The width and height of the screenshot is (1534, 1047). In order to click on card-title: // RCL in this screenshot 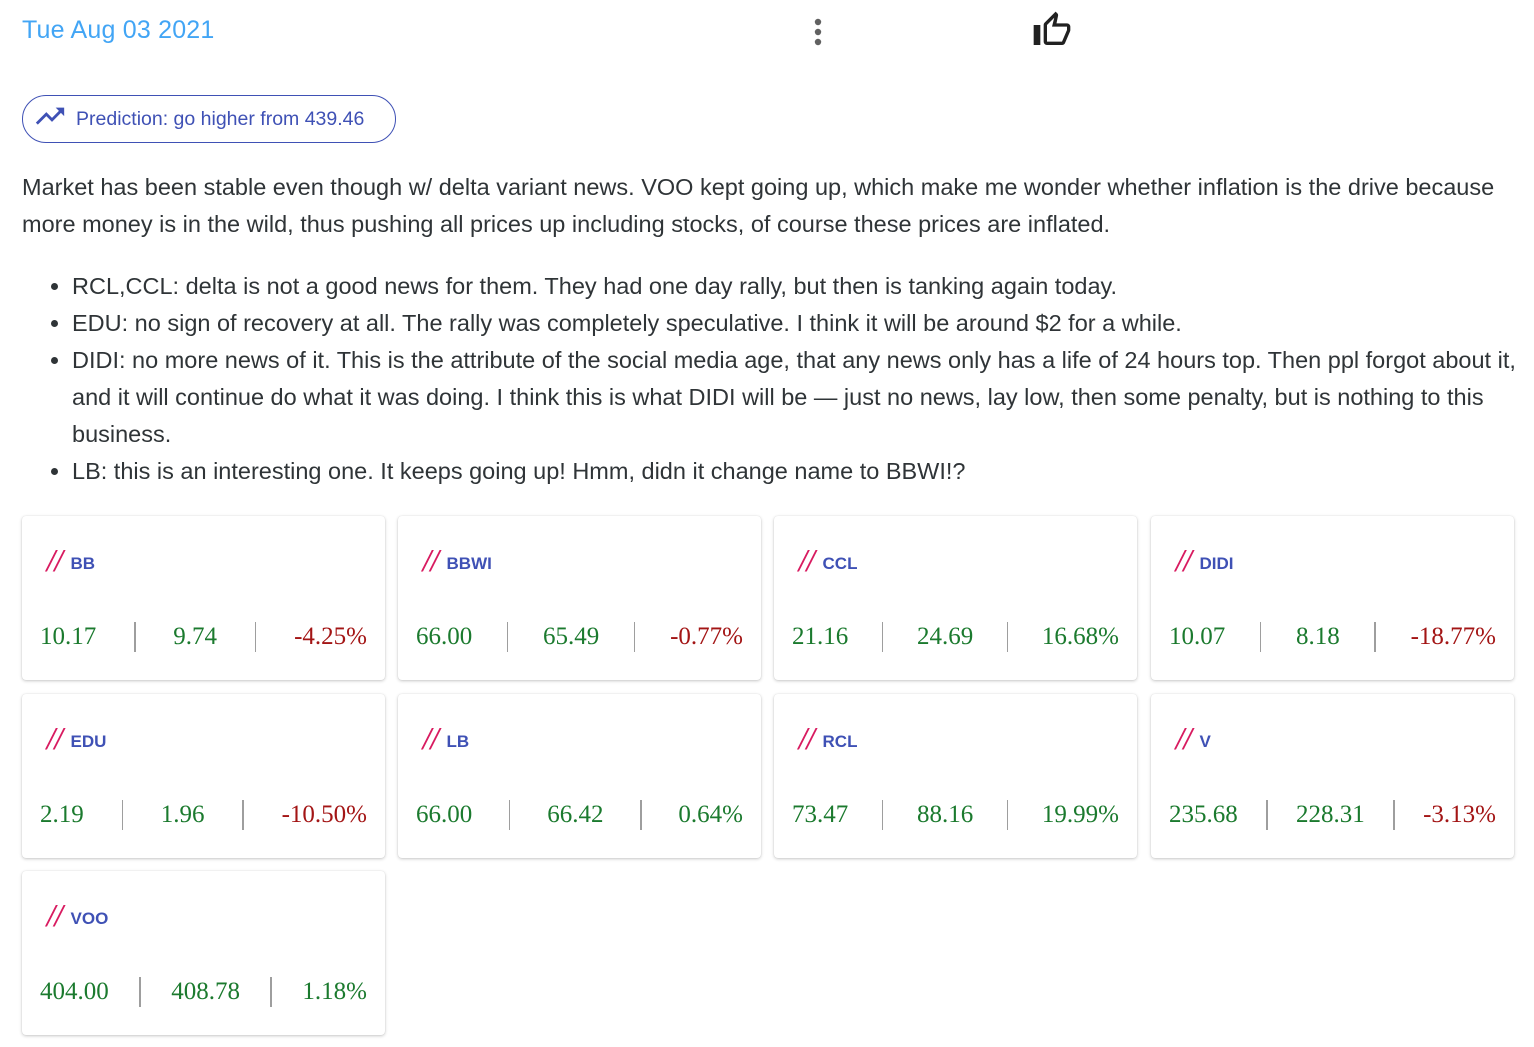, I will do `click(828, 739)`.